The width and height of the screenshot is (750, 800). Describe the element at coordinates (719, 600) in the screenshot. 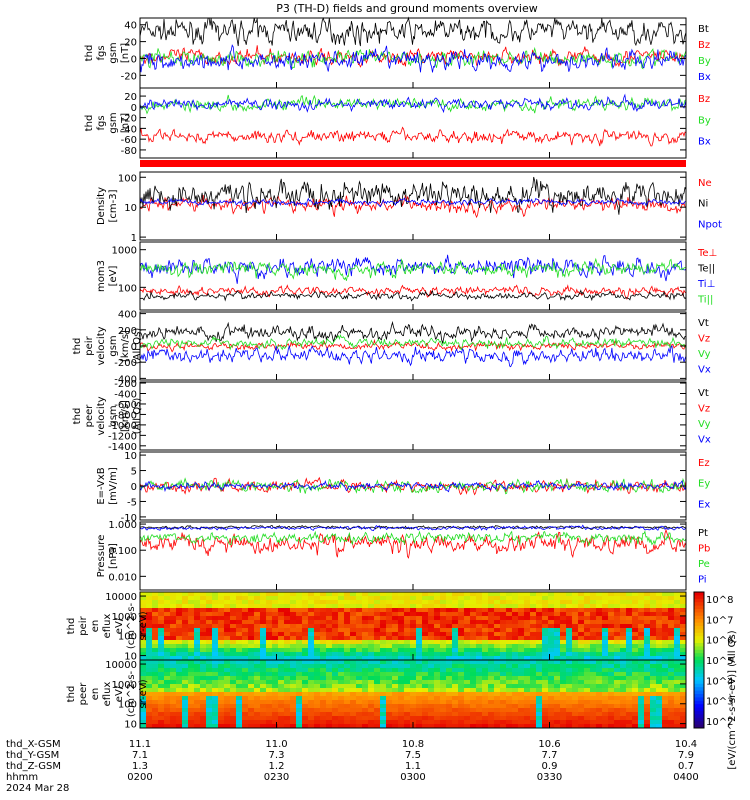

I see `colorbar-label-0: 10^8` at that location.